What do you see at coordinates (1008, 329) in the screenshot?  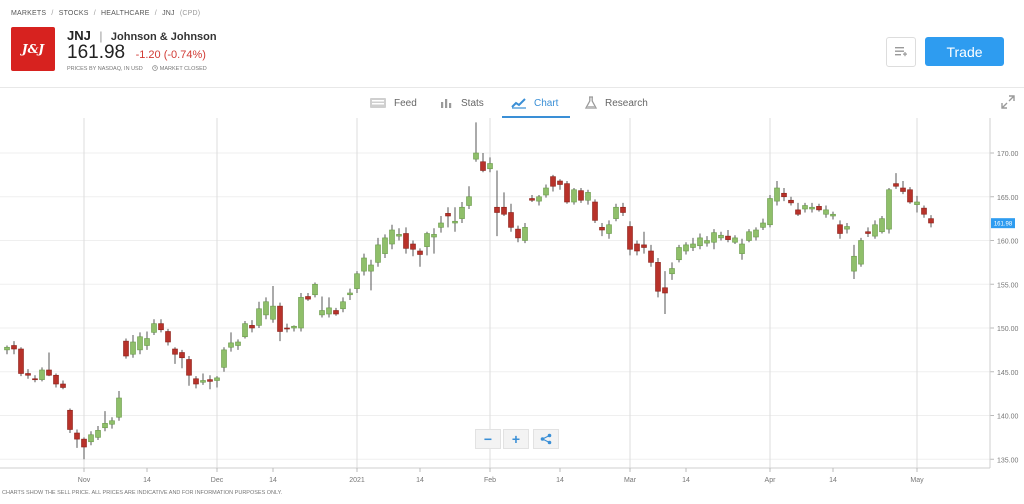 I see `y-tick-label: 150.00` at bounding box center [1008, 329].